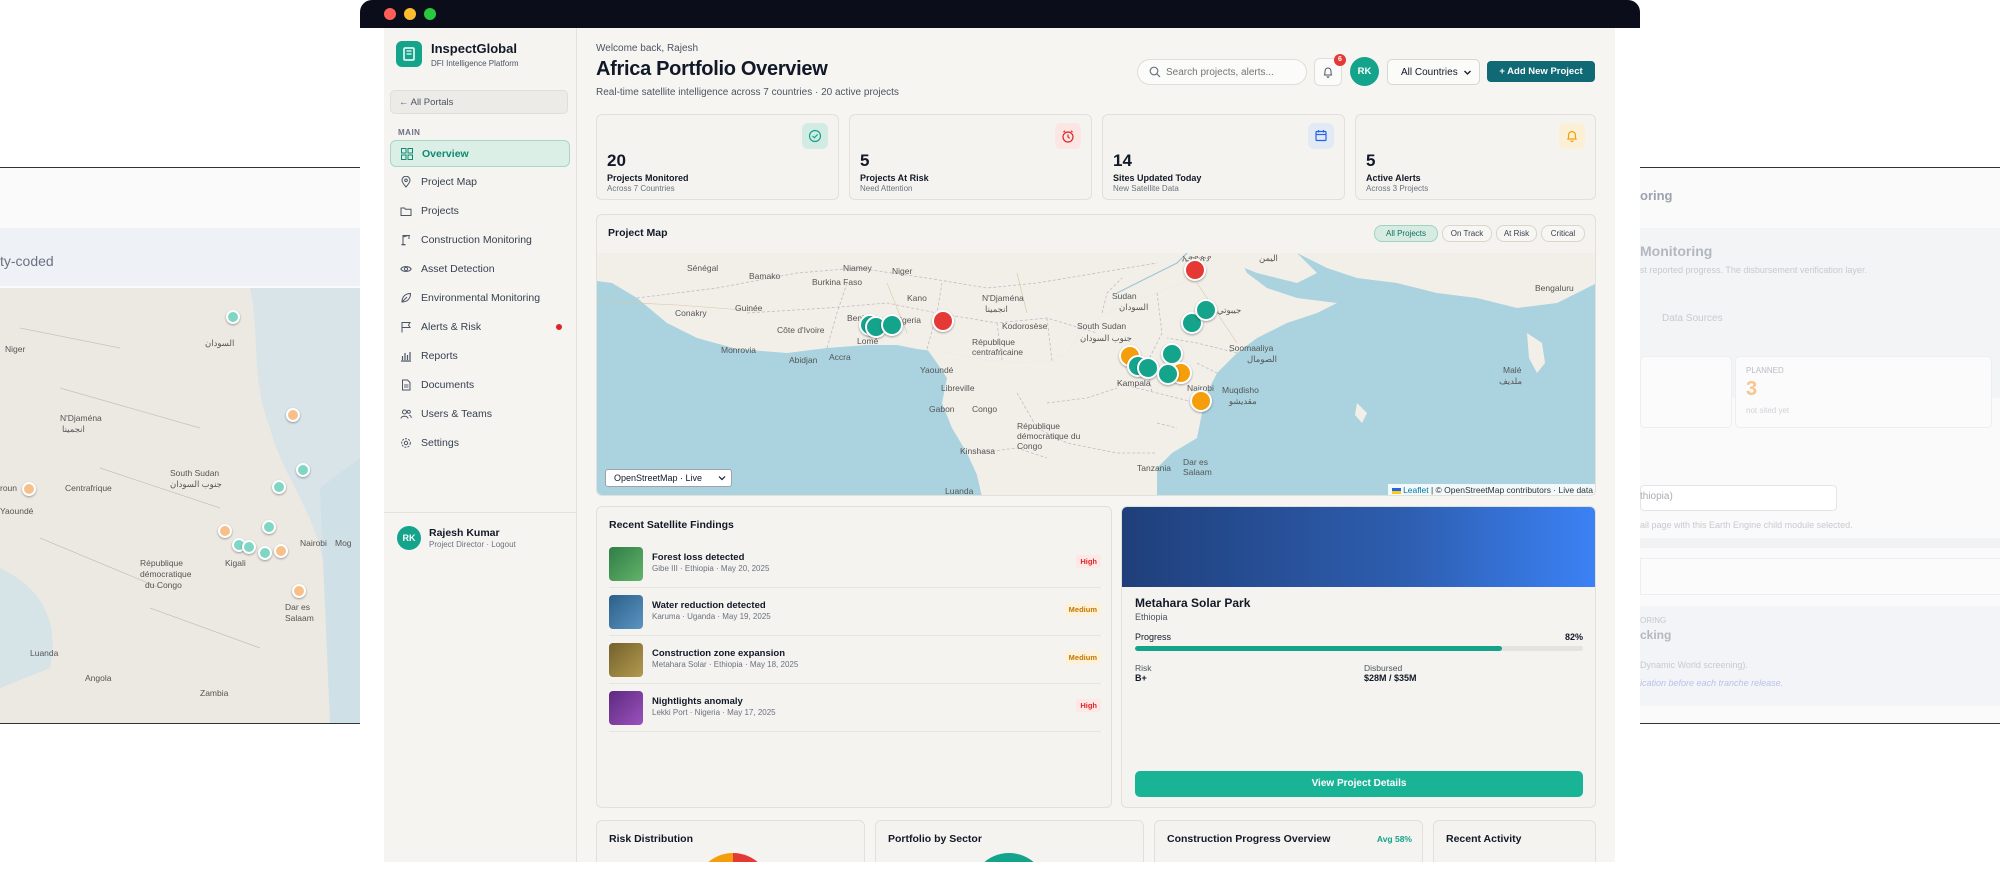 The image size is (2000, 890). What do you see at coordinates (858, 318) in the screenshot?
I see `map-label: Benin` at bounding box center [858, 318].